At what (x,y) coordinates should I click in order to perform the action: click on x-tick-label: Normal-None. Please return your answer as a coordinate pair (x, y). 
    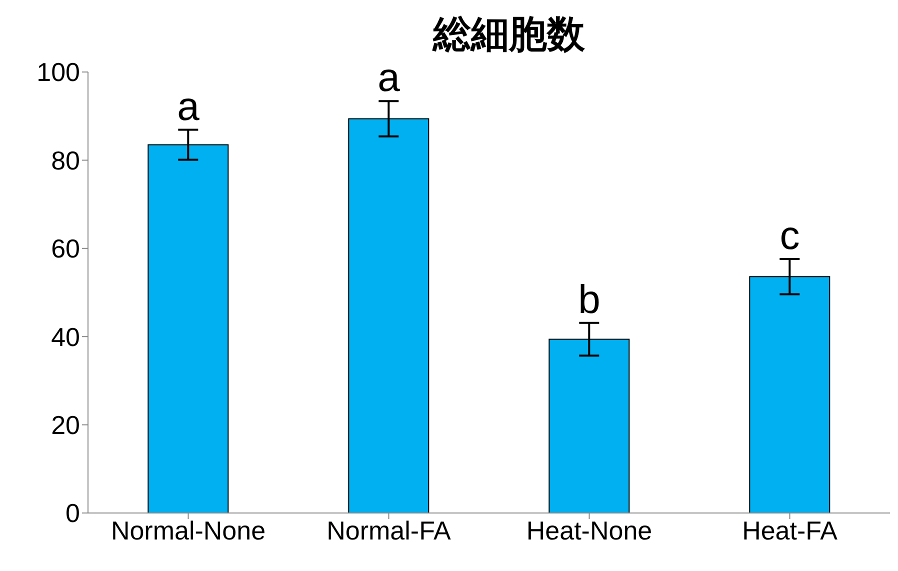
    Looking at the image, I should click on (188, 530).